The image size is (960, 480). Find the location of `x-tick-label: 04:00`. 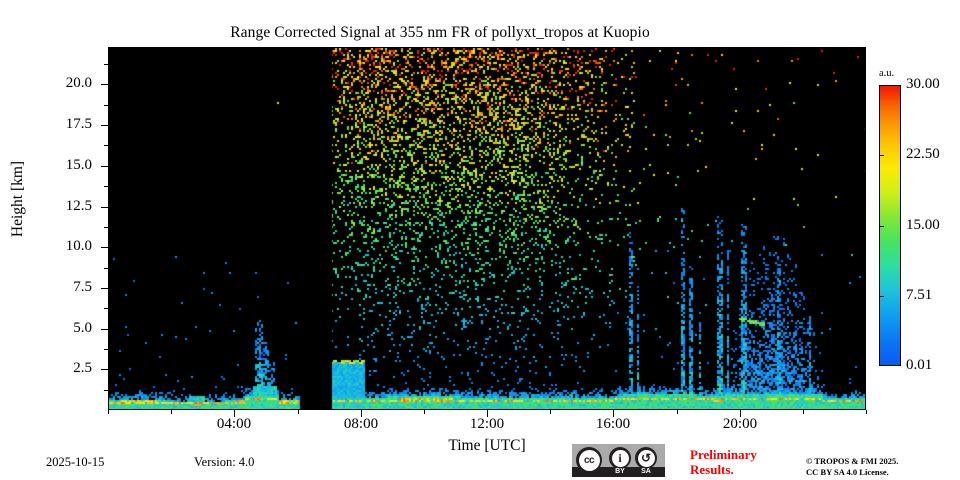

x-tick-label: 04:00 is located at coordinates (234, 424).